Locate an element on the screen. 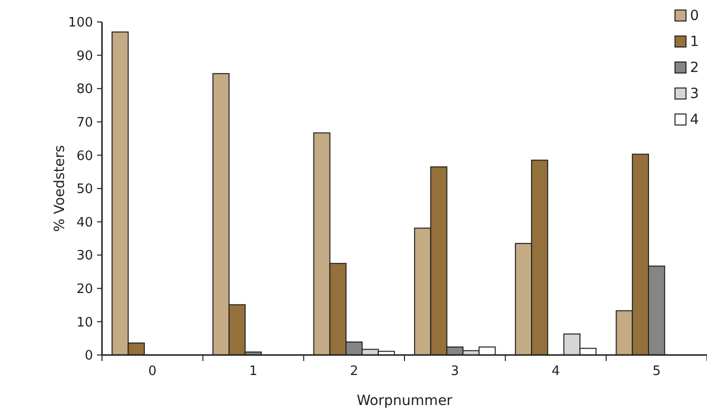  x-tick-label: 2 is located at coordinates (354, 371).